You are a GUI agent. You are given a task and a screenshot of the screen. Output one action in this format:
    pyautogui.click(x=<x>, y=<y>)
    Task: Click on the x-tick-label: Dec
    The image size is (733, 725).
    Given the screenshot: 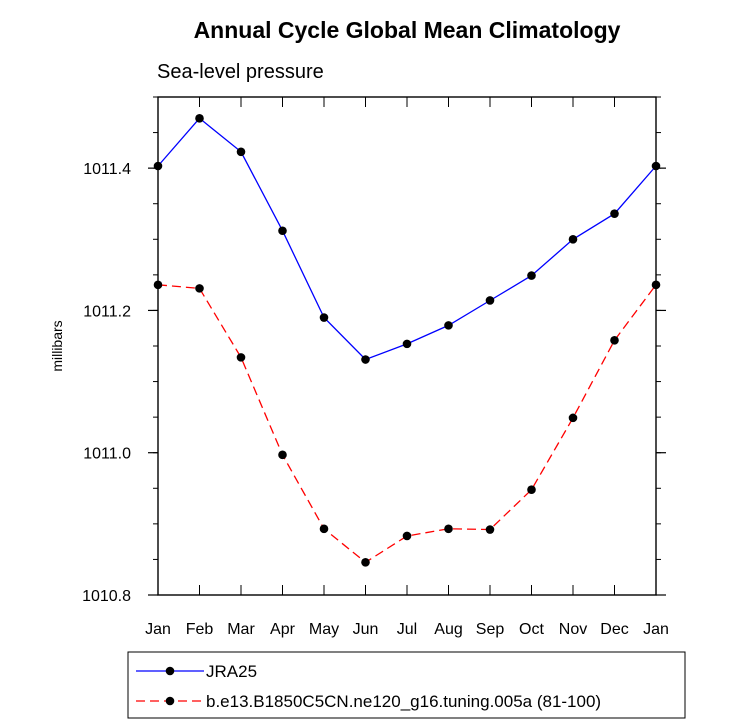 What is the action you would take?
    pyautogui.click(x=614, y=629)
    